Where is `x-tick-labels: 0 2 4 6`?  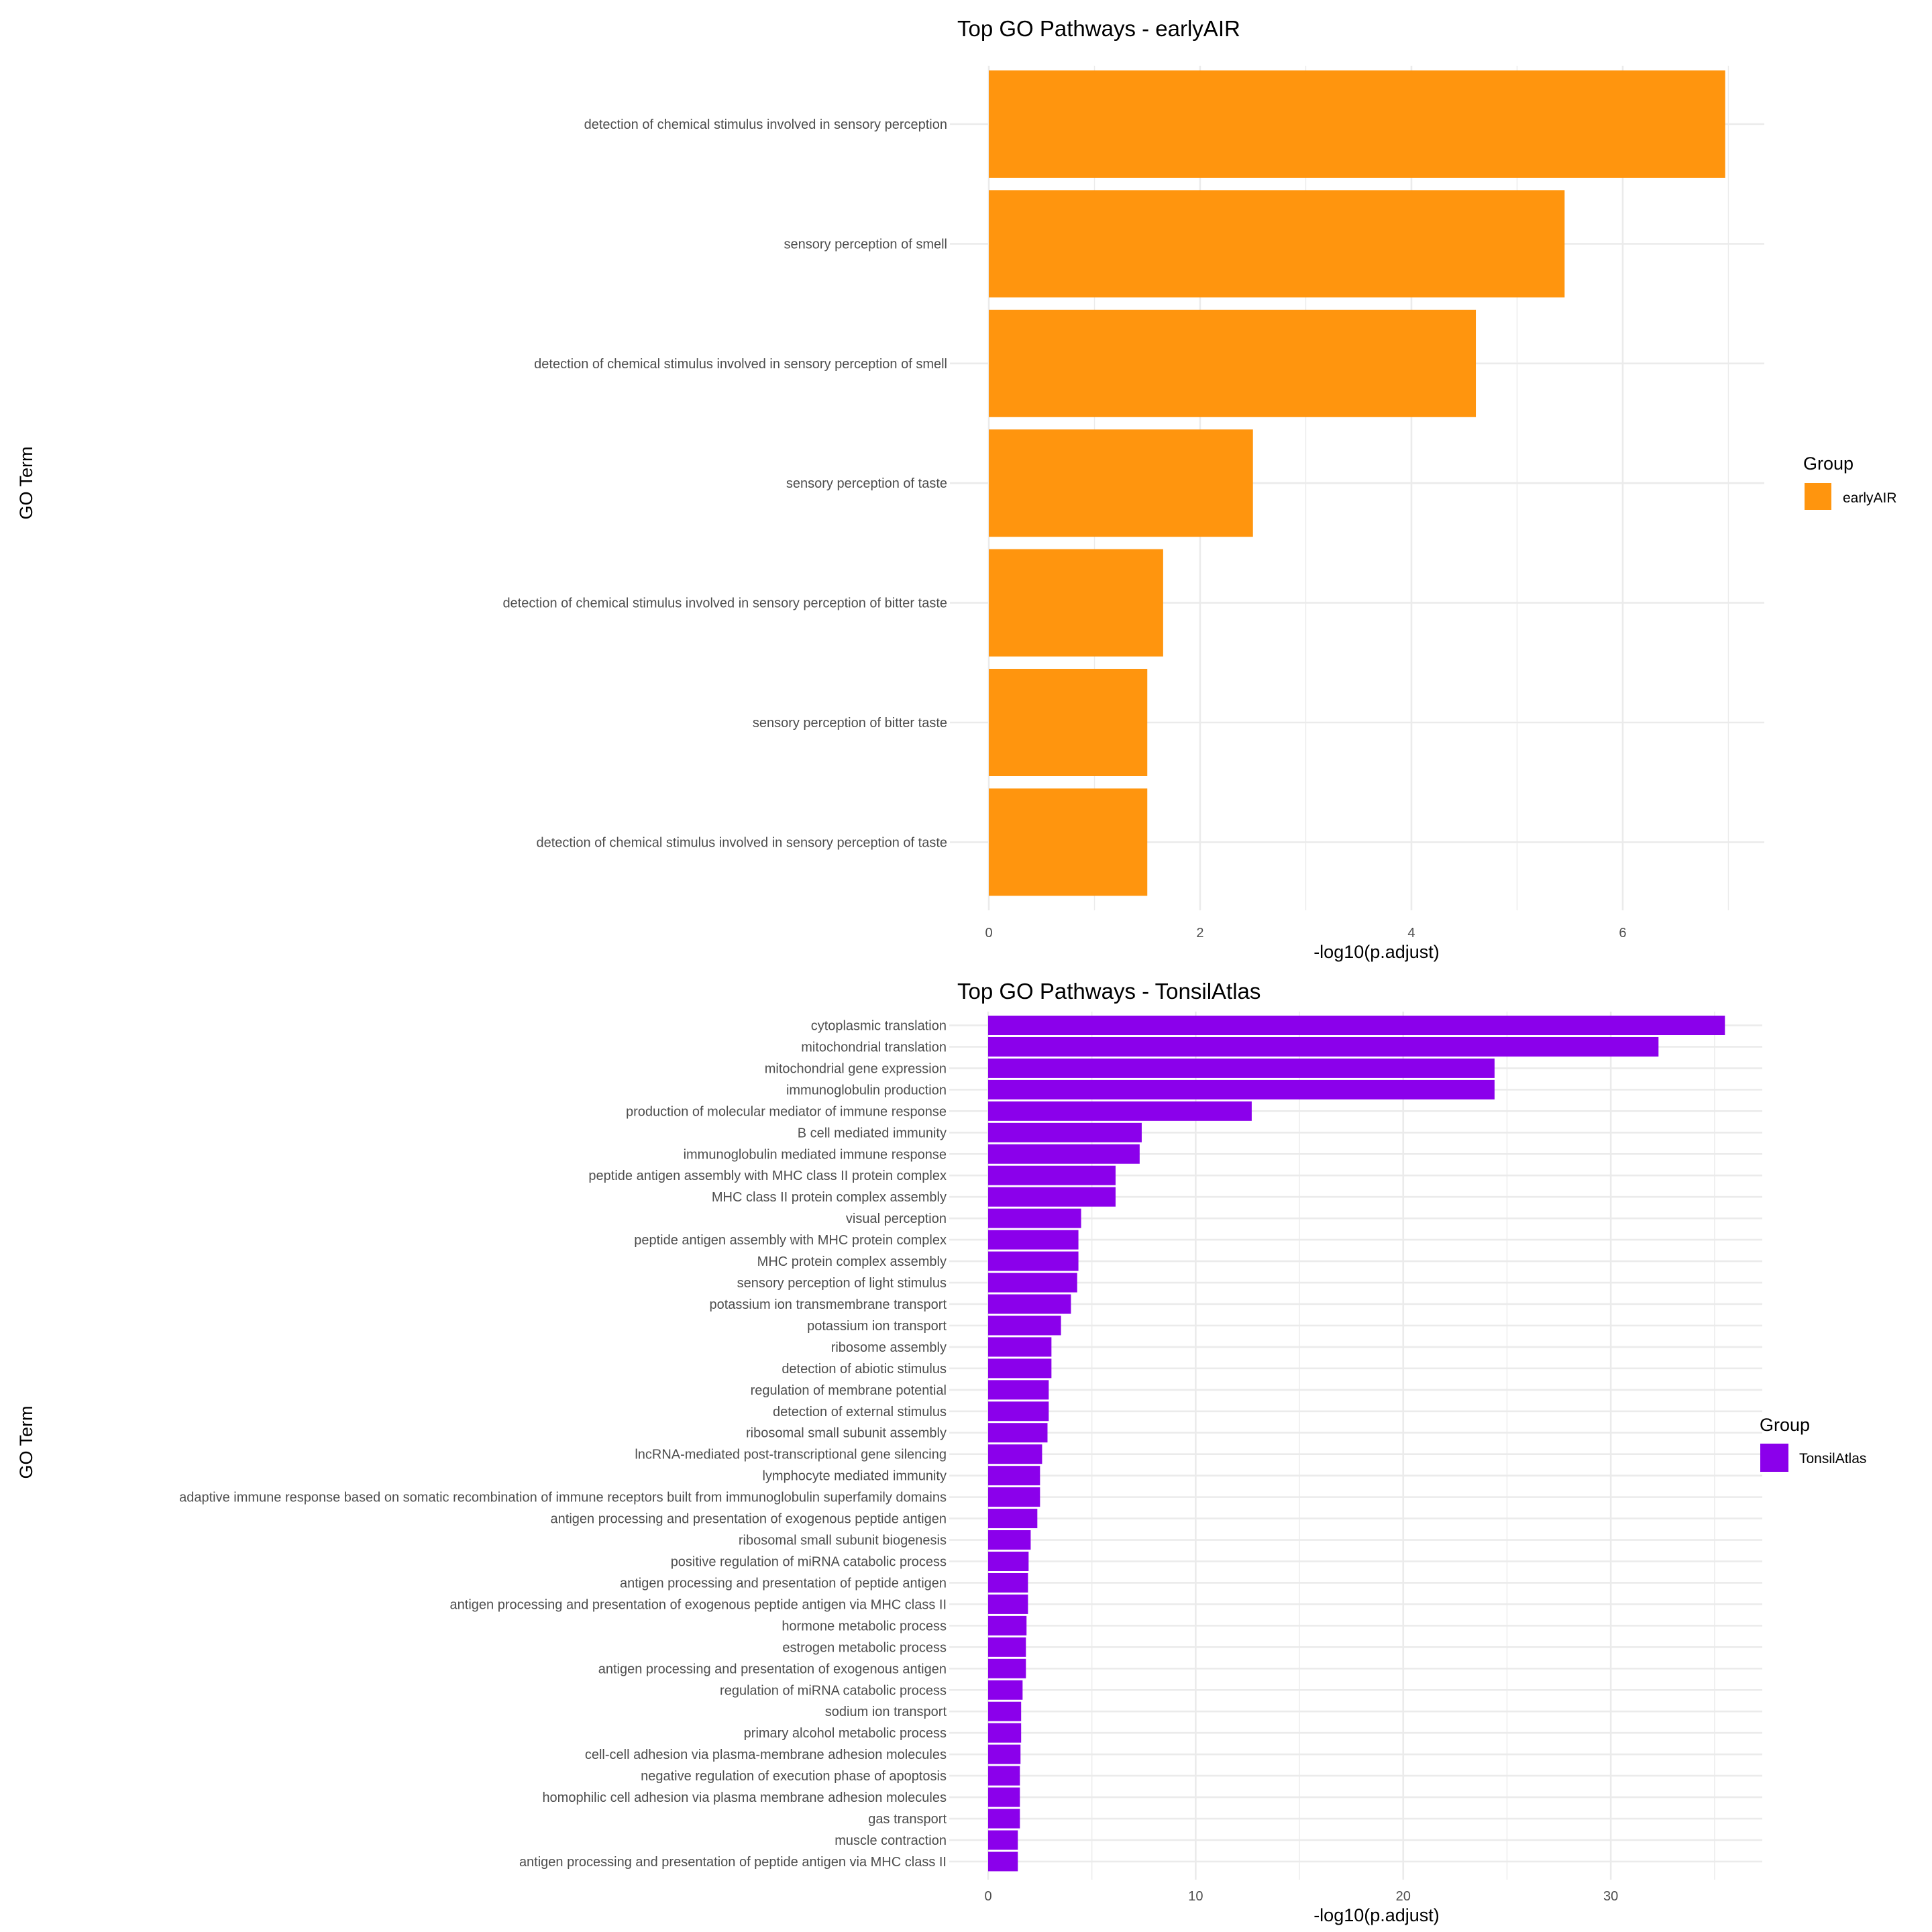
x-tick-labels: 0 2 4 6 is located at coordinates (1305, 933).